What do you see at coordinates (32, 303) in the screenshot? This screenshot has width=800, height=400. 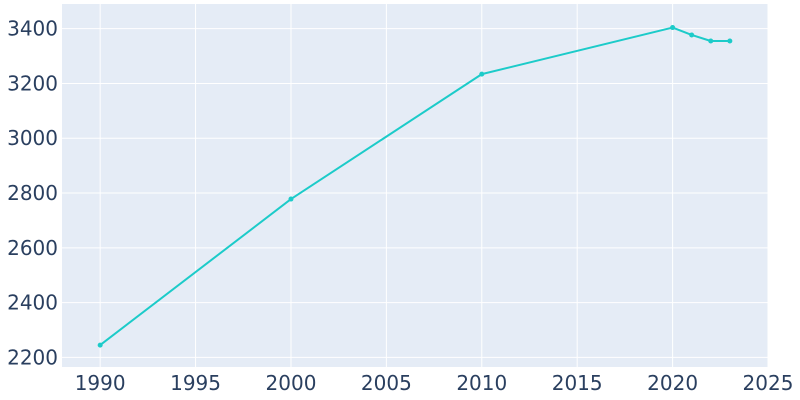 I see `y-tick-label: 2400` at bounding box center [32, 303].